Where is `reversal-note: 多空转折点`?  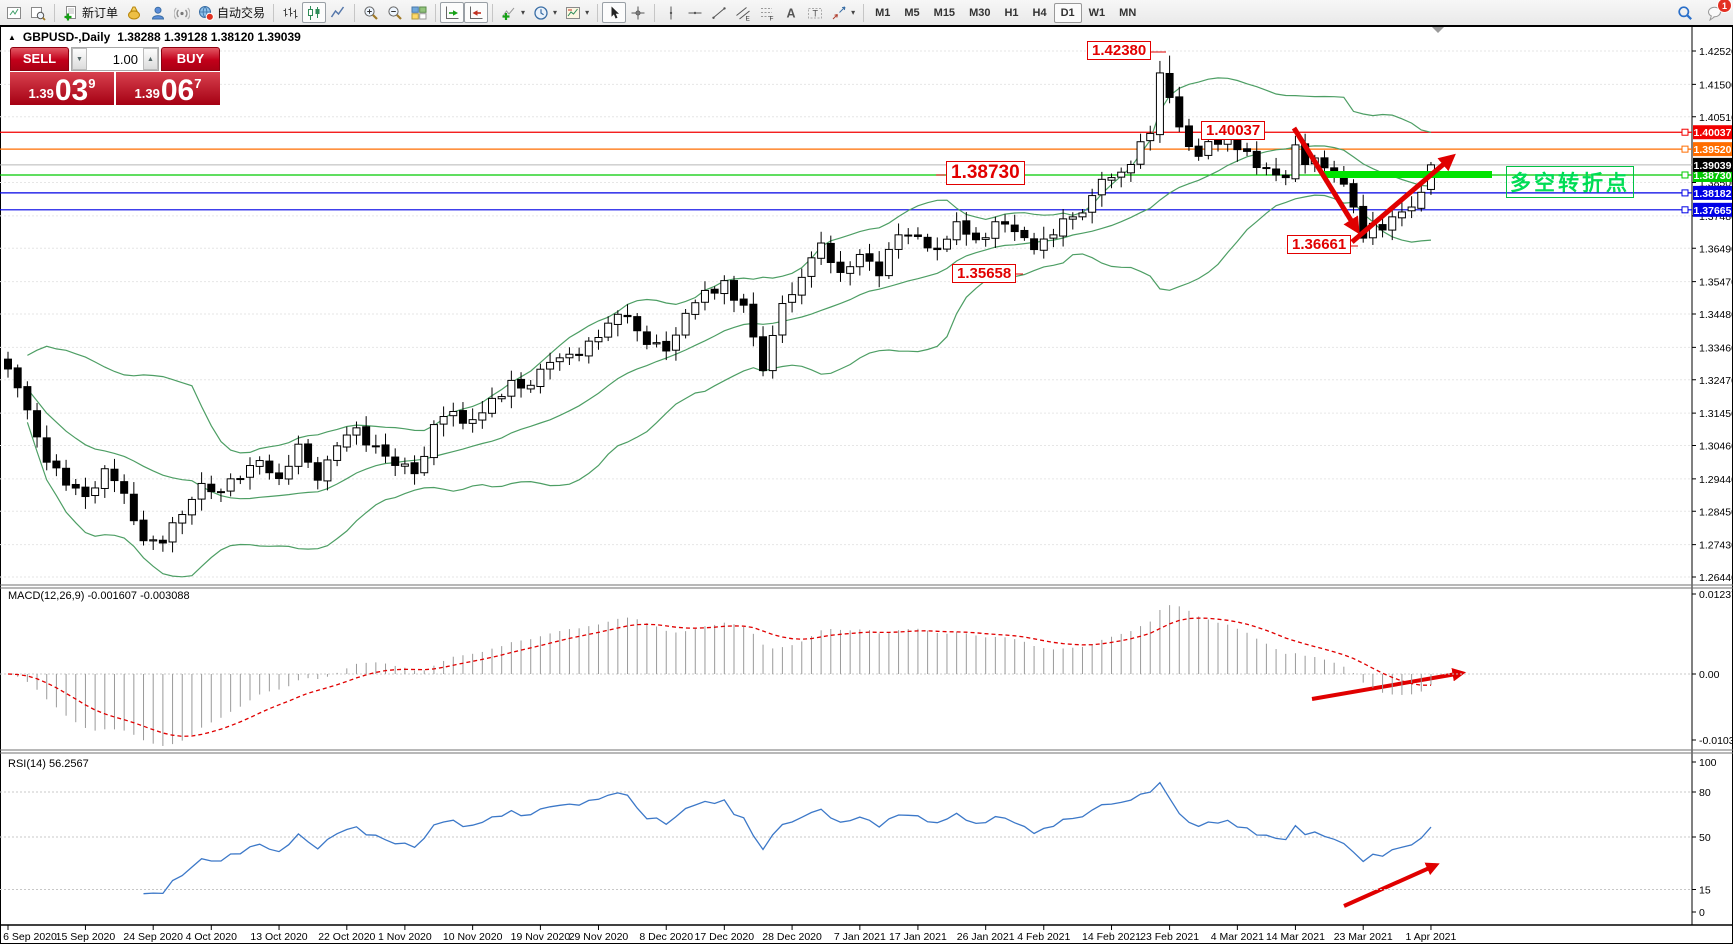
reversal-note: 多空转折点 is located at coordinates (1570, 182).